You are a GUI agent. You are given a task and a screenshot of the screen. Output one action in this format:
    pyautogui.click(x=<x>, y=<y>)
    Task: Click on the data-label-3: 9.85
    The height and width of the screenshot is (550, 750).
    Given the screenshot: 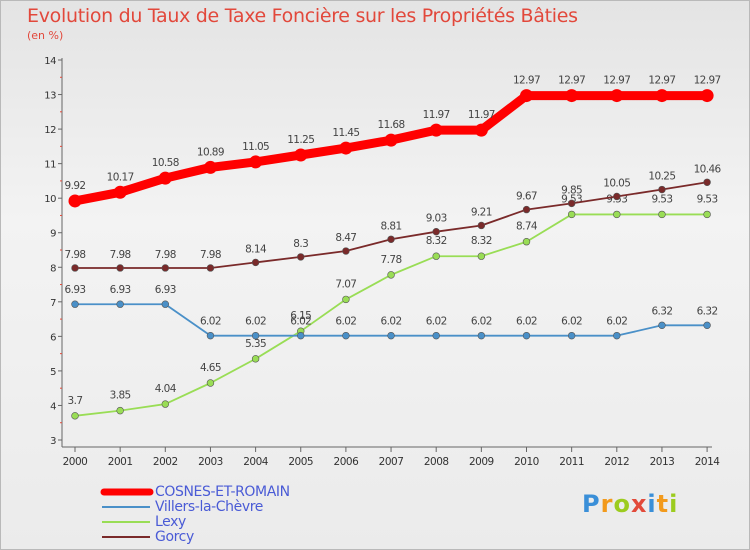 What is the action you would take?
    pyautogui.click(x=571, y=190)
    